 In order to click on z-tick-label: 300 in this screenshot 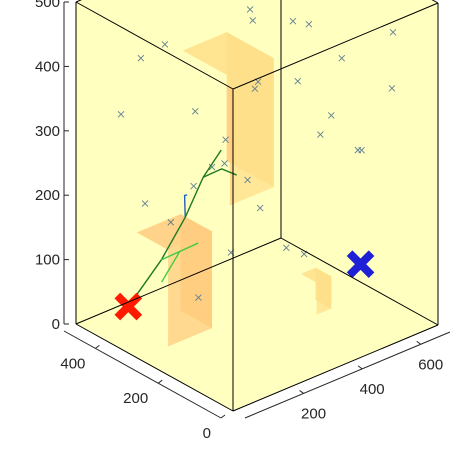, I will do `click(47, 131)`.